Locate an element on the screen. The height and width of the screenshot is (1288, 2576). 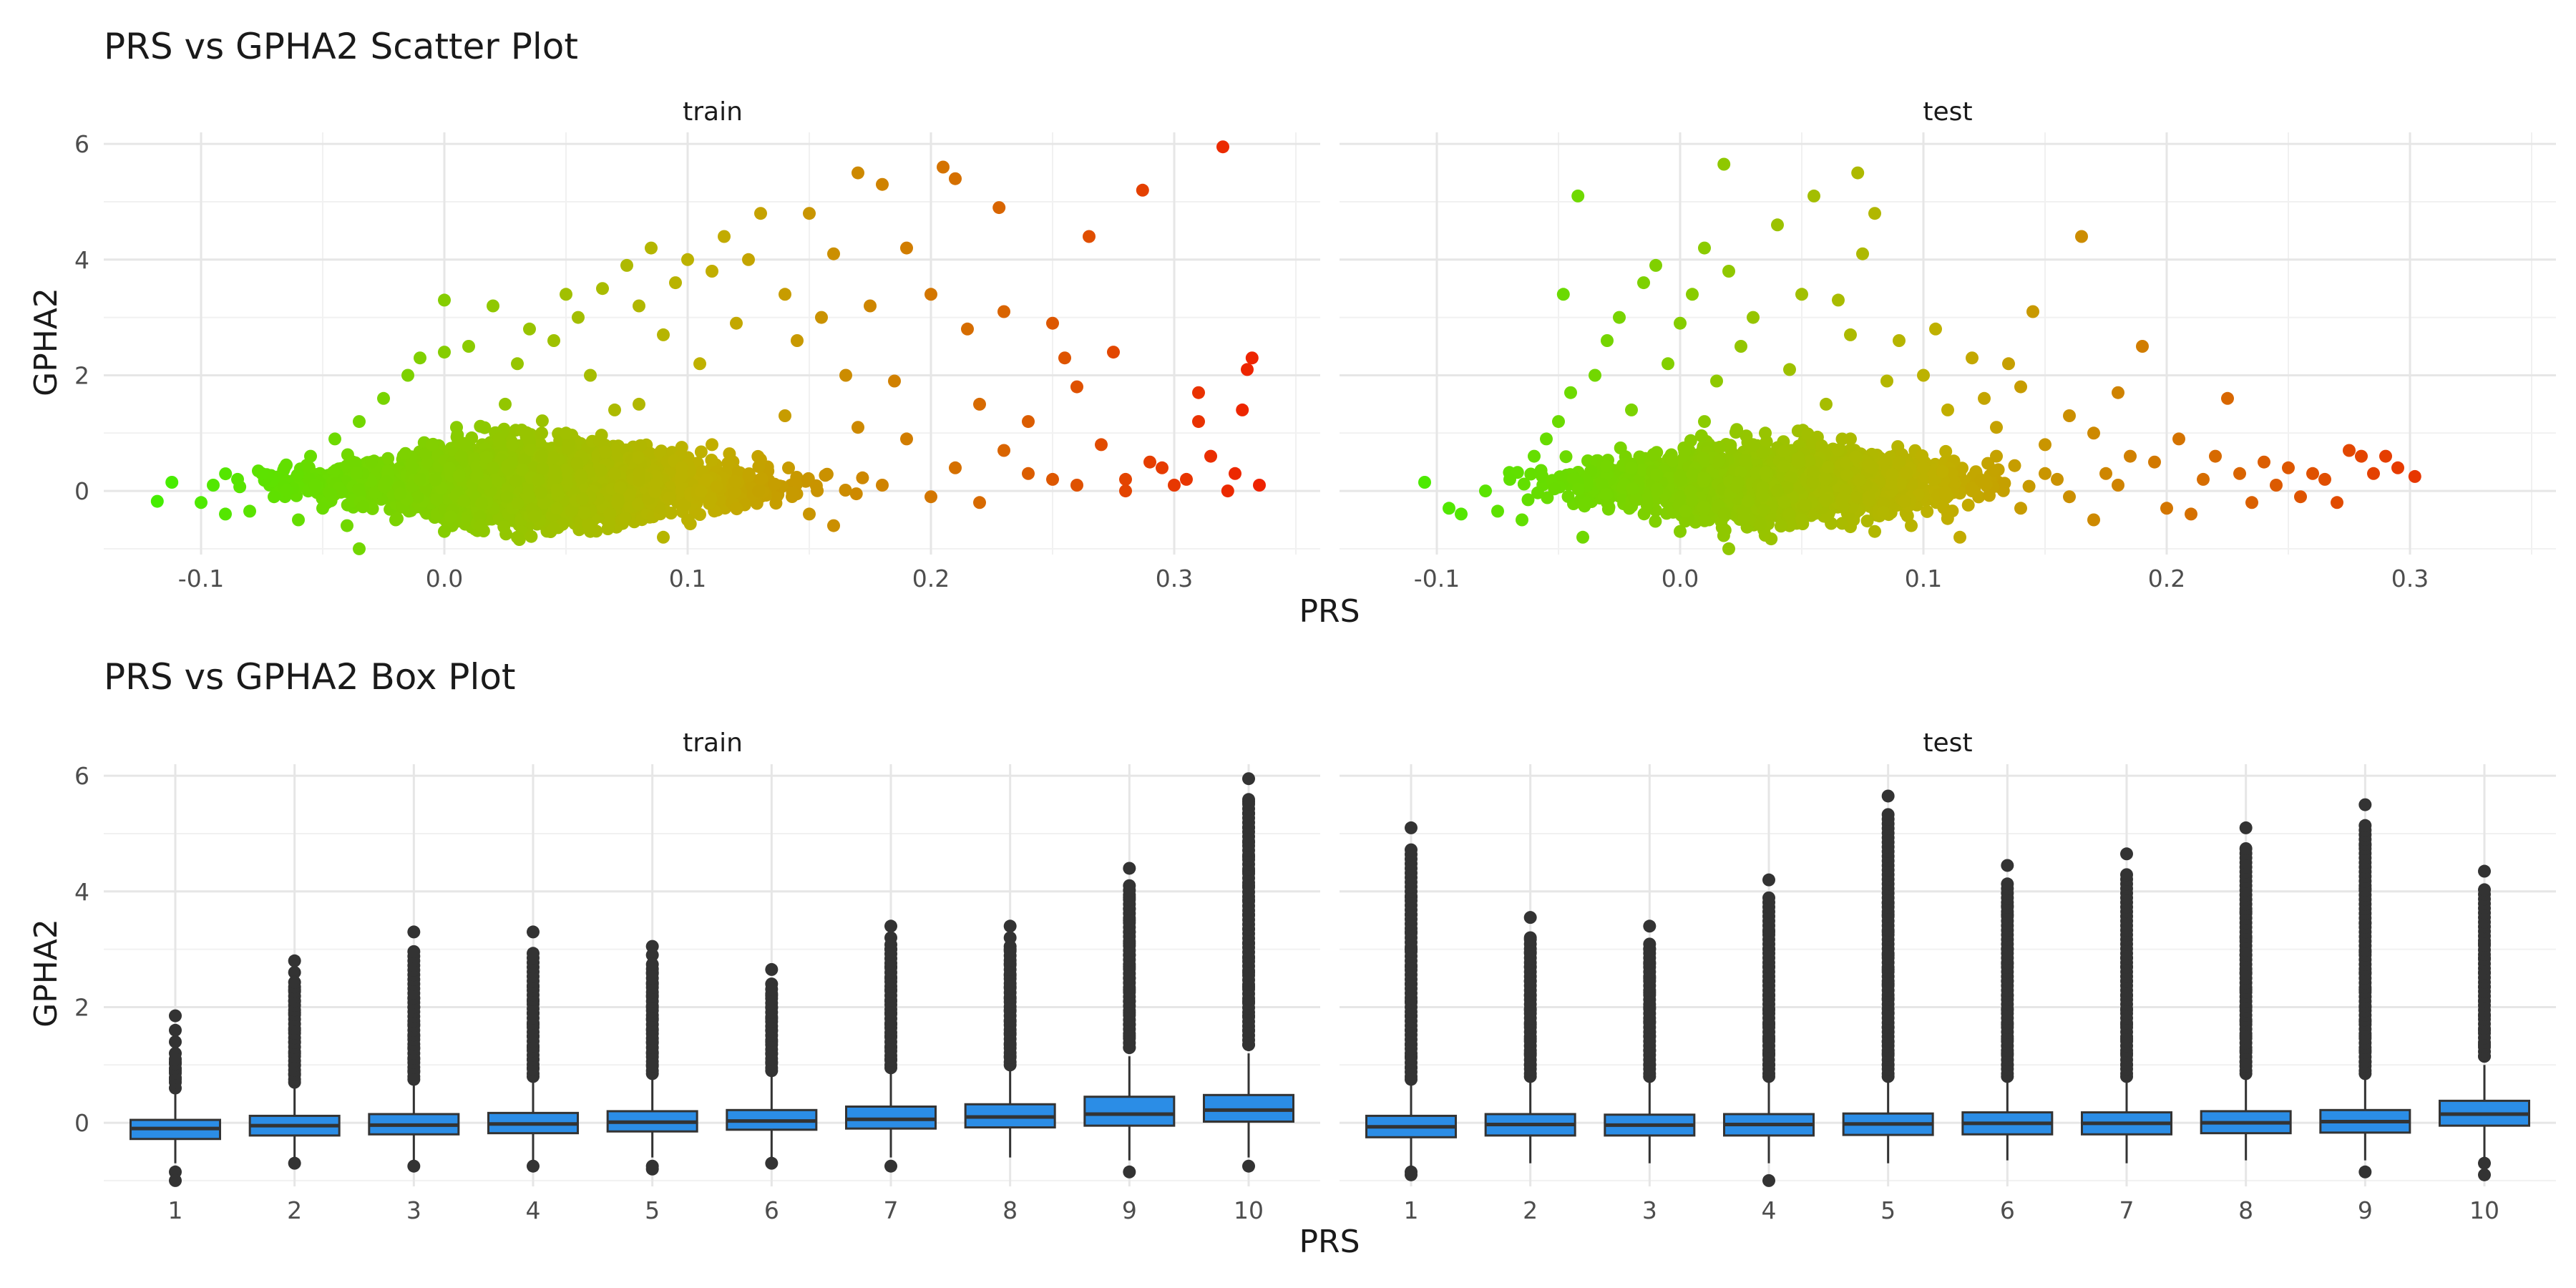
scatter-strip-test: test is located at coordinates (1947, 112).